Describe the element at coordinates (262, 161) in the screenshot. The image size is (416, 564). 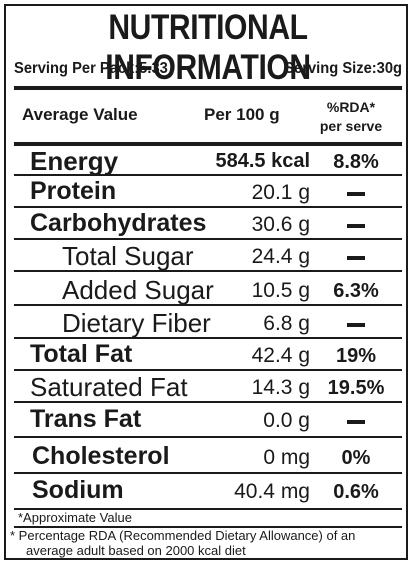
I see `row-value: 584.5 kcal` at that location.